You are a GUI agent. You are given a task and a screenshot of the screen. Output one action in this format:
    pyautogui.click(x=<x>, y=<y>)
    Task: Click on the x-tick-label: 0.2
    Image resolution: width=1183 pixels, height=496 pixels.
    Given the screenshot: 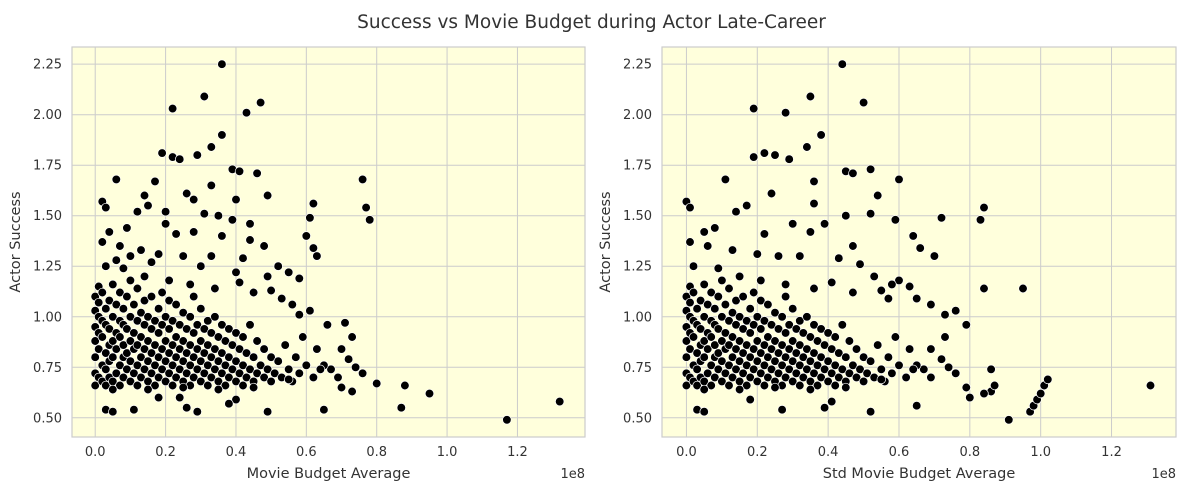 What is the action you would take?
    pyautogui.click(x=757, y=452)
    